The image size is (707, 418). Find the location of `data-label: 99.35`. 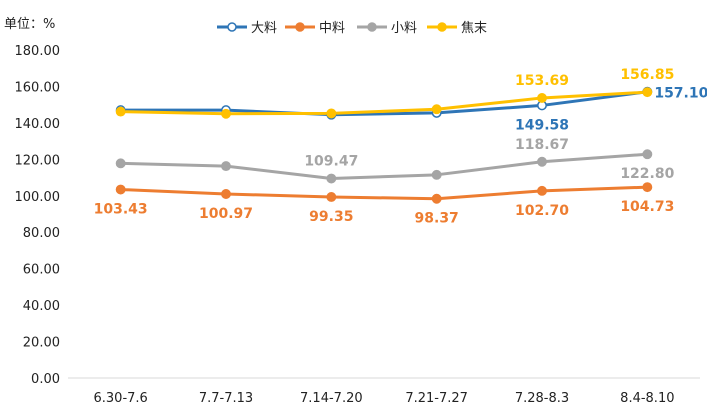

data-label: 99.35 is located at coordinates (331, 217).